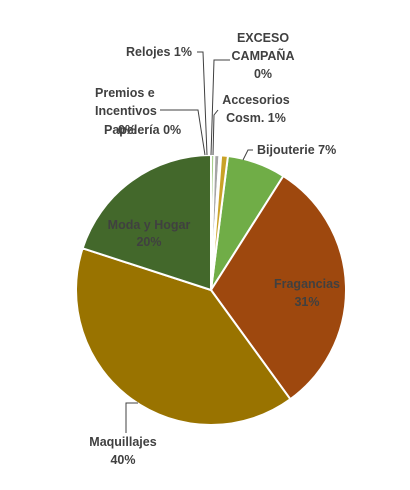  Describe the element at coordinates (127, 130) in the screenshot. I see `label-premios-pct: 0%` at that location.